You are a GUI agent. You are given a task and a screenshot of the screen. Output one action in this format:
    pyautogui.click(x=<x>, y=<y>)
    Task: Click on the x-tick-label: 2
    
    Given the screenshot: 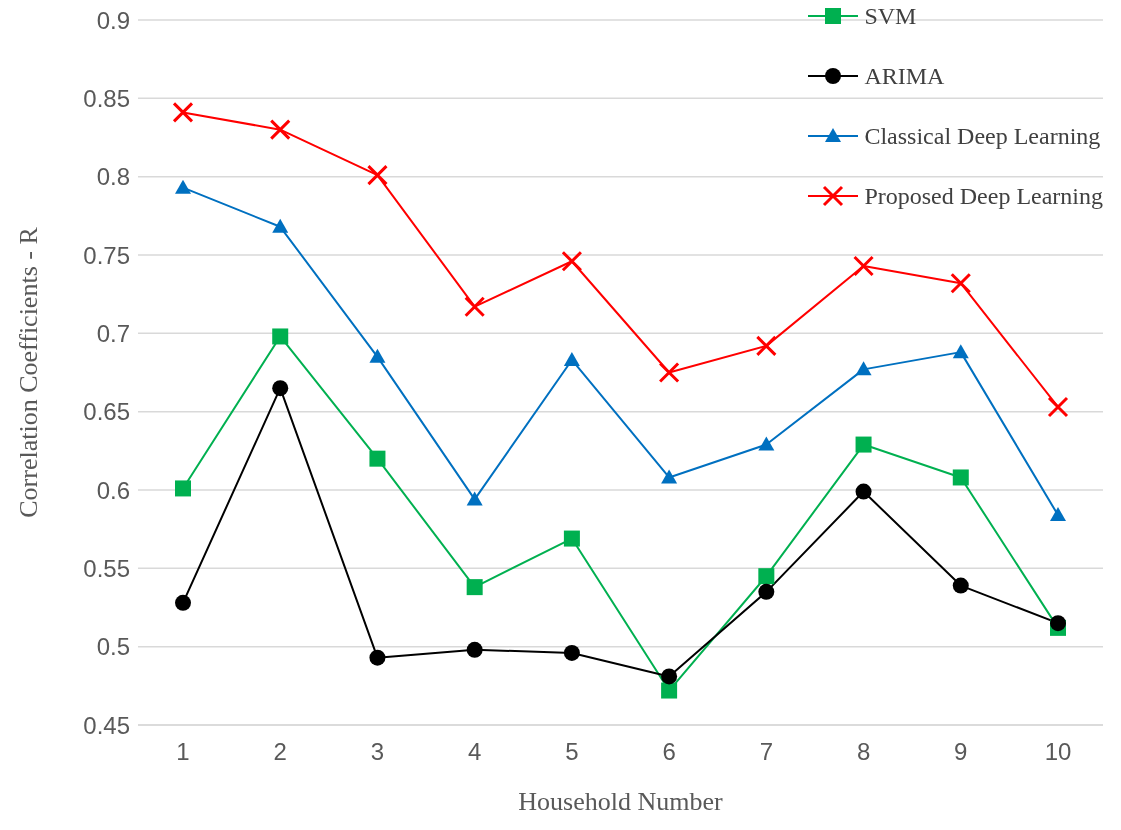 What is the action you would take?
    pyautogui.click(x=280, y=752)
    